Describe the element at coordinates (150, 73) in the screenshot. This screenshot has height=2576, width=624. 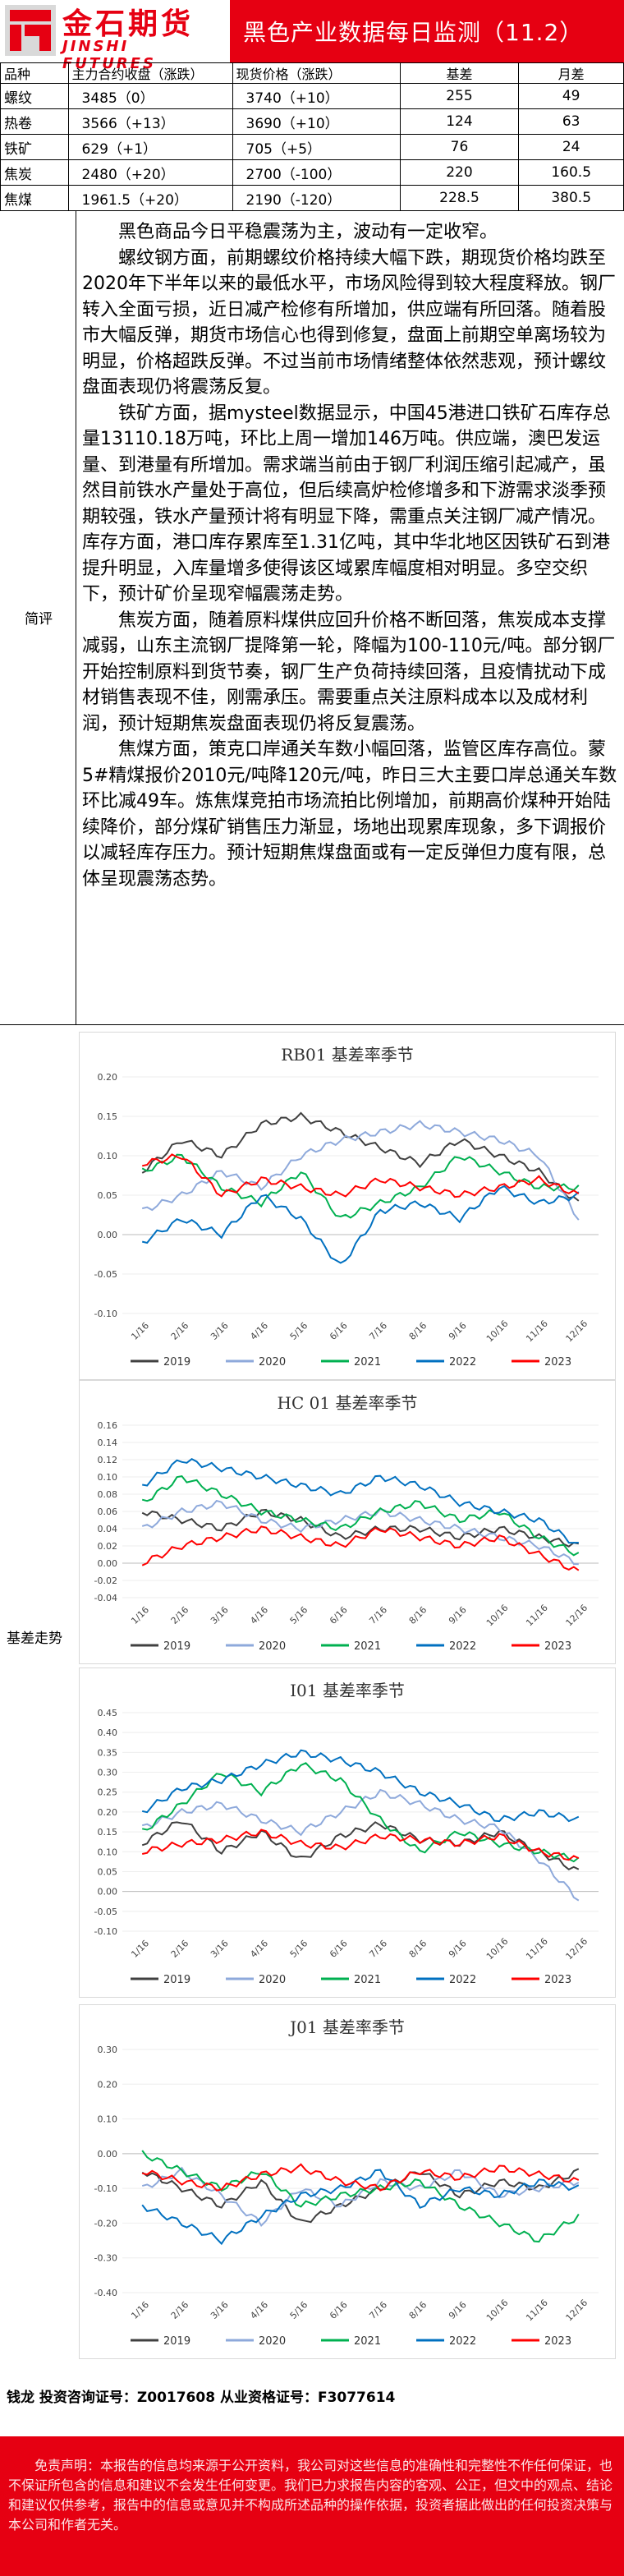
I see `table-header-cell: 主力合约收盘（涨跌）` at that location.